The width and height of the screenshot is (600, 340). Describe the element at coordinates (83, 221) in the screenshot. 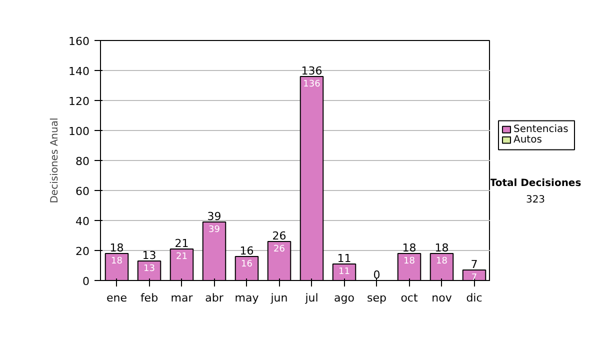

I see `y-tick-label: 40` at that location.